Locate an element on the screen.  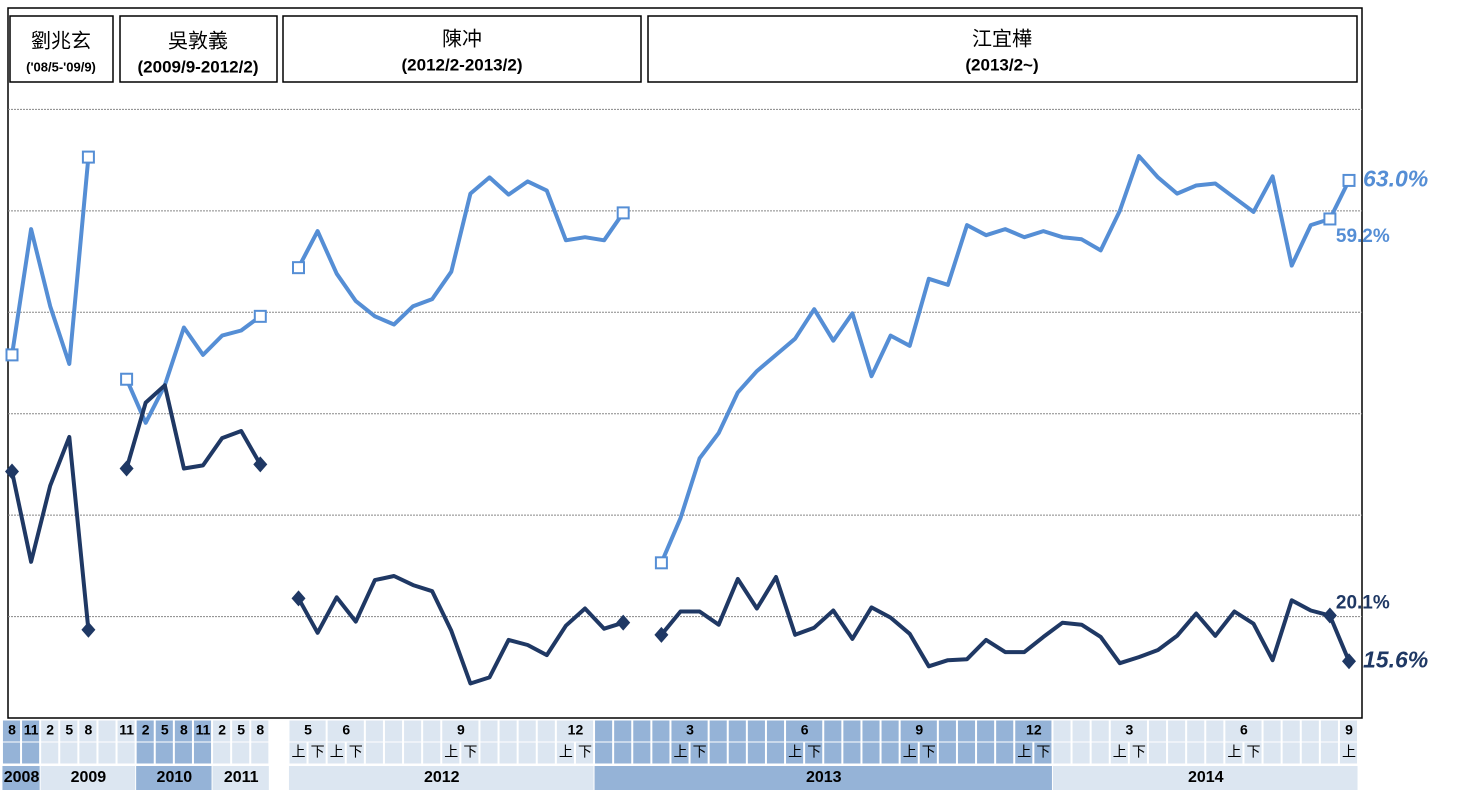
year-label: 2012 is located at coordinates (442, 777).